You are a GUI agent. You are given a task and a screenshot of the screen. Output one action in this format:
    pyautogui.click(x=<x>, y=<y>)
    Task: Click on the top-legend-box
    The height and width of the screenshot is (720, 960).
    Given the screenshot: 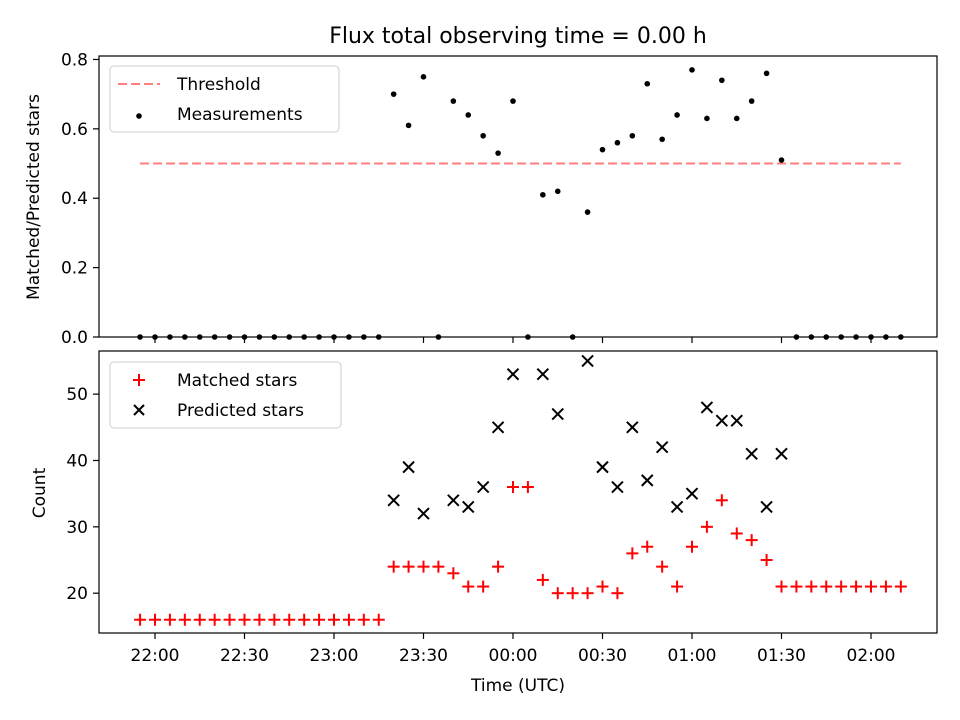 What is the action you would take?
    pyautogui.click(x=224, y=99)
    